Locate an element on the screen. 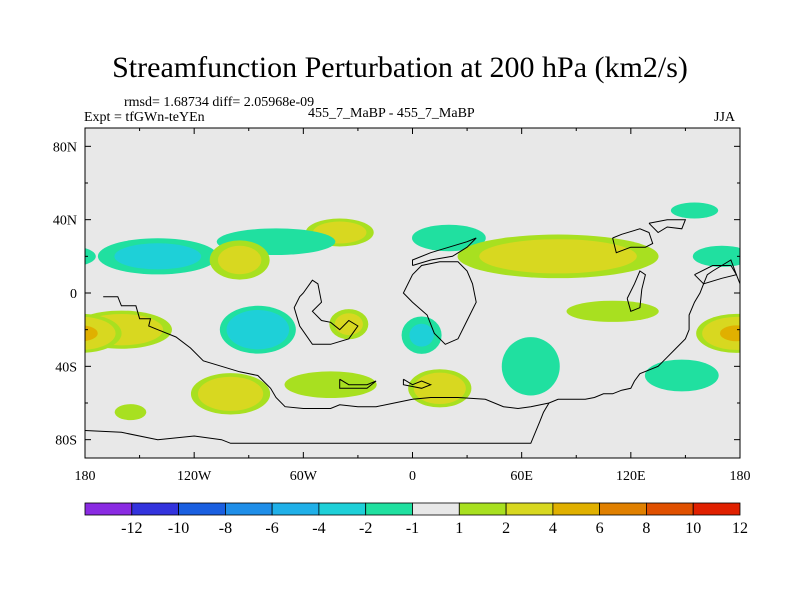 This screenshot has width=800, height=600. colorbar-label: 6 is located at coordinates (600, 528).